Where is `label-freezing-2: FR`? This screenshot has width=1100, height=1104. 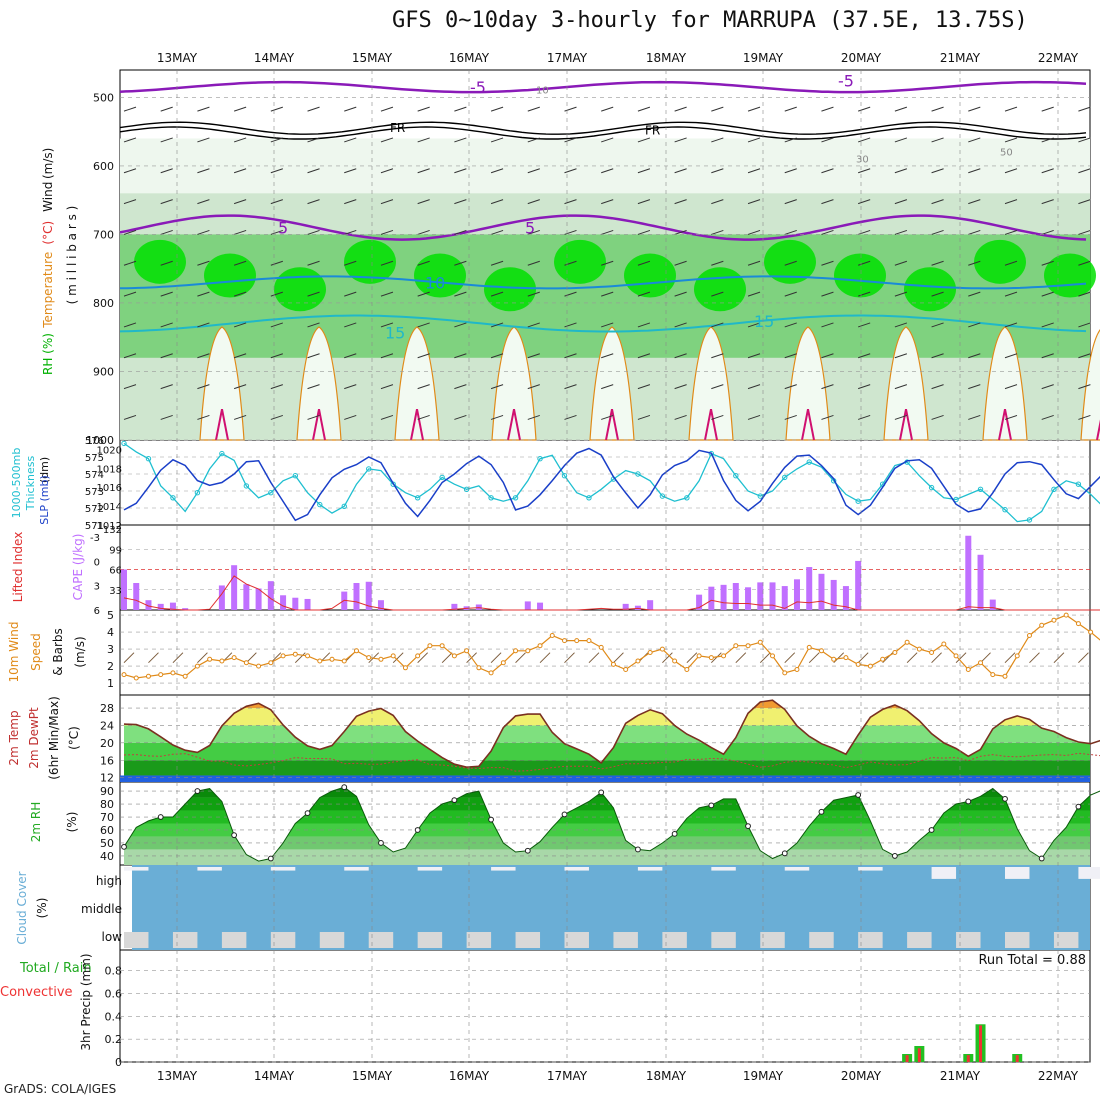
label-freezing-2: FR is located at coordinates (652, 130).